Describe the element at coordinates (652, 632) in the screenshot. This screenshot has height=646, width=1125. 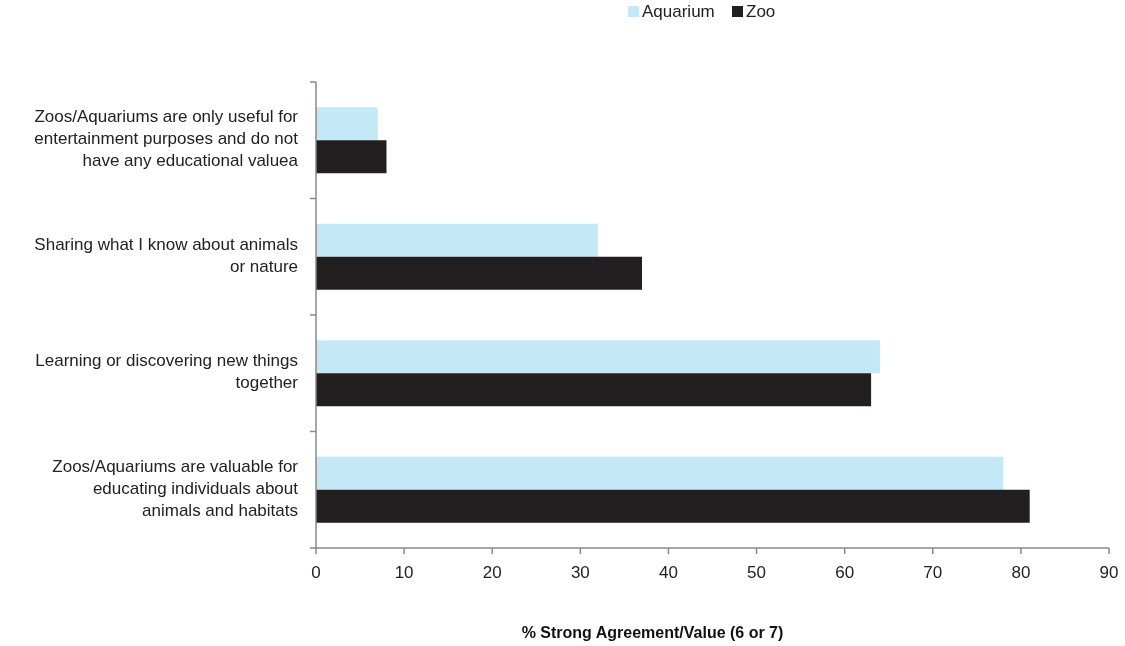
I see `x-axis-title: % Strong Agreement/Value (6 or 7)` at that location.